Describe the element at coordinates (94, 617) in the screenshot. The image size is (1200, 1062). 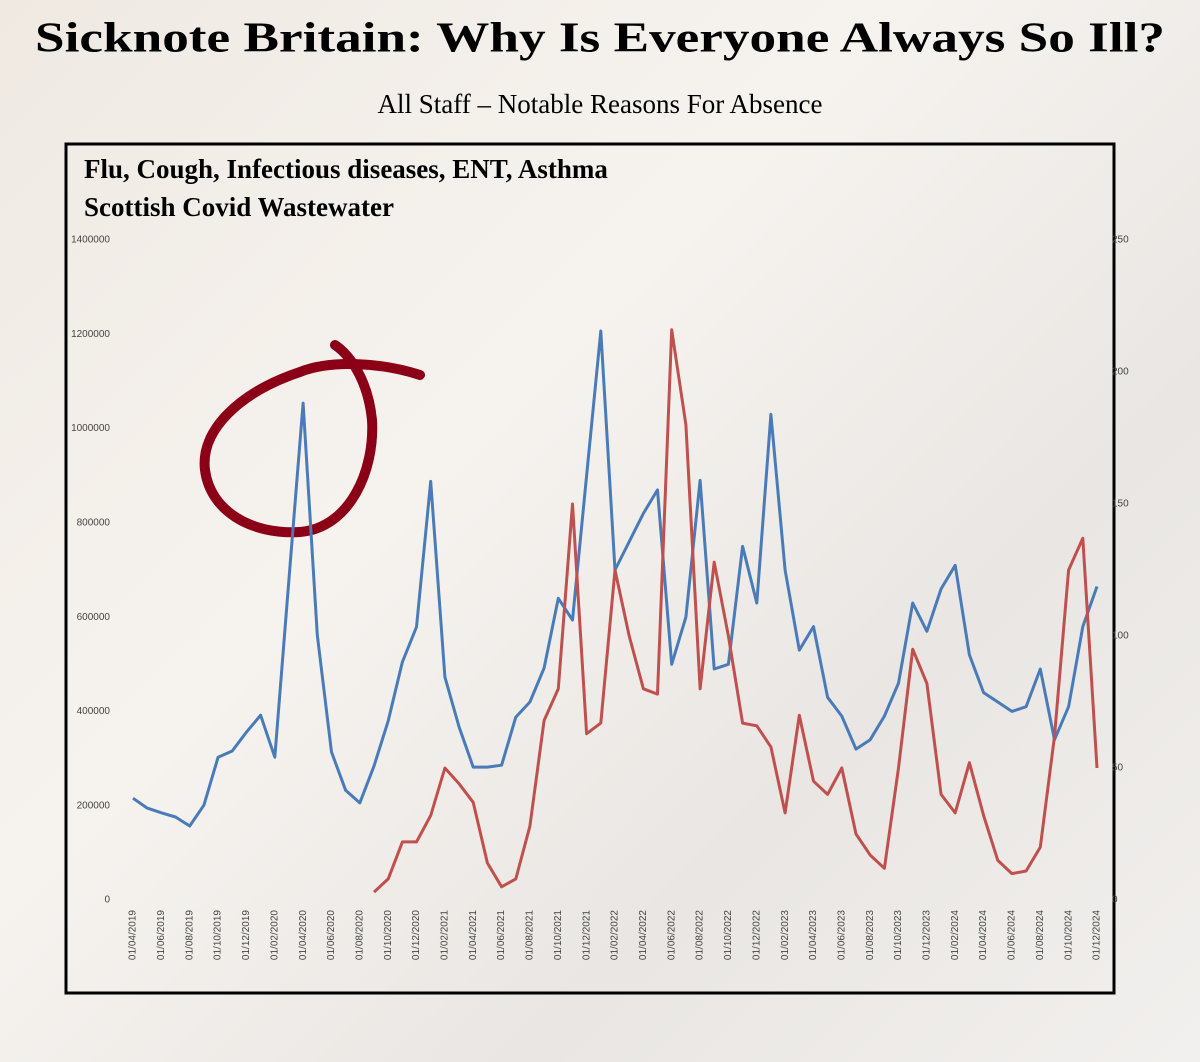
I see `y-tick-label: 600000` at that location.